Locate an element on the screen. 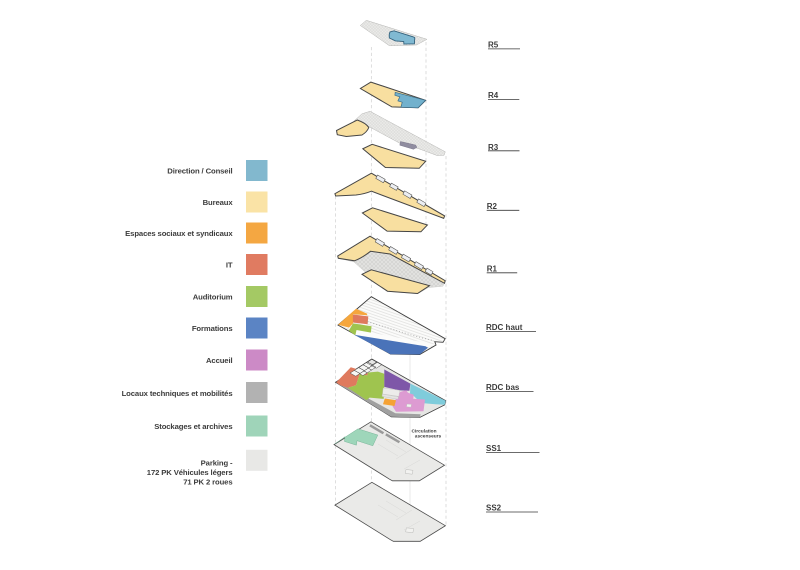 This screenshot has height=570, width=800. svg-text: Direction / Conseil is located at coordinates (199, 171).